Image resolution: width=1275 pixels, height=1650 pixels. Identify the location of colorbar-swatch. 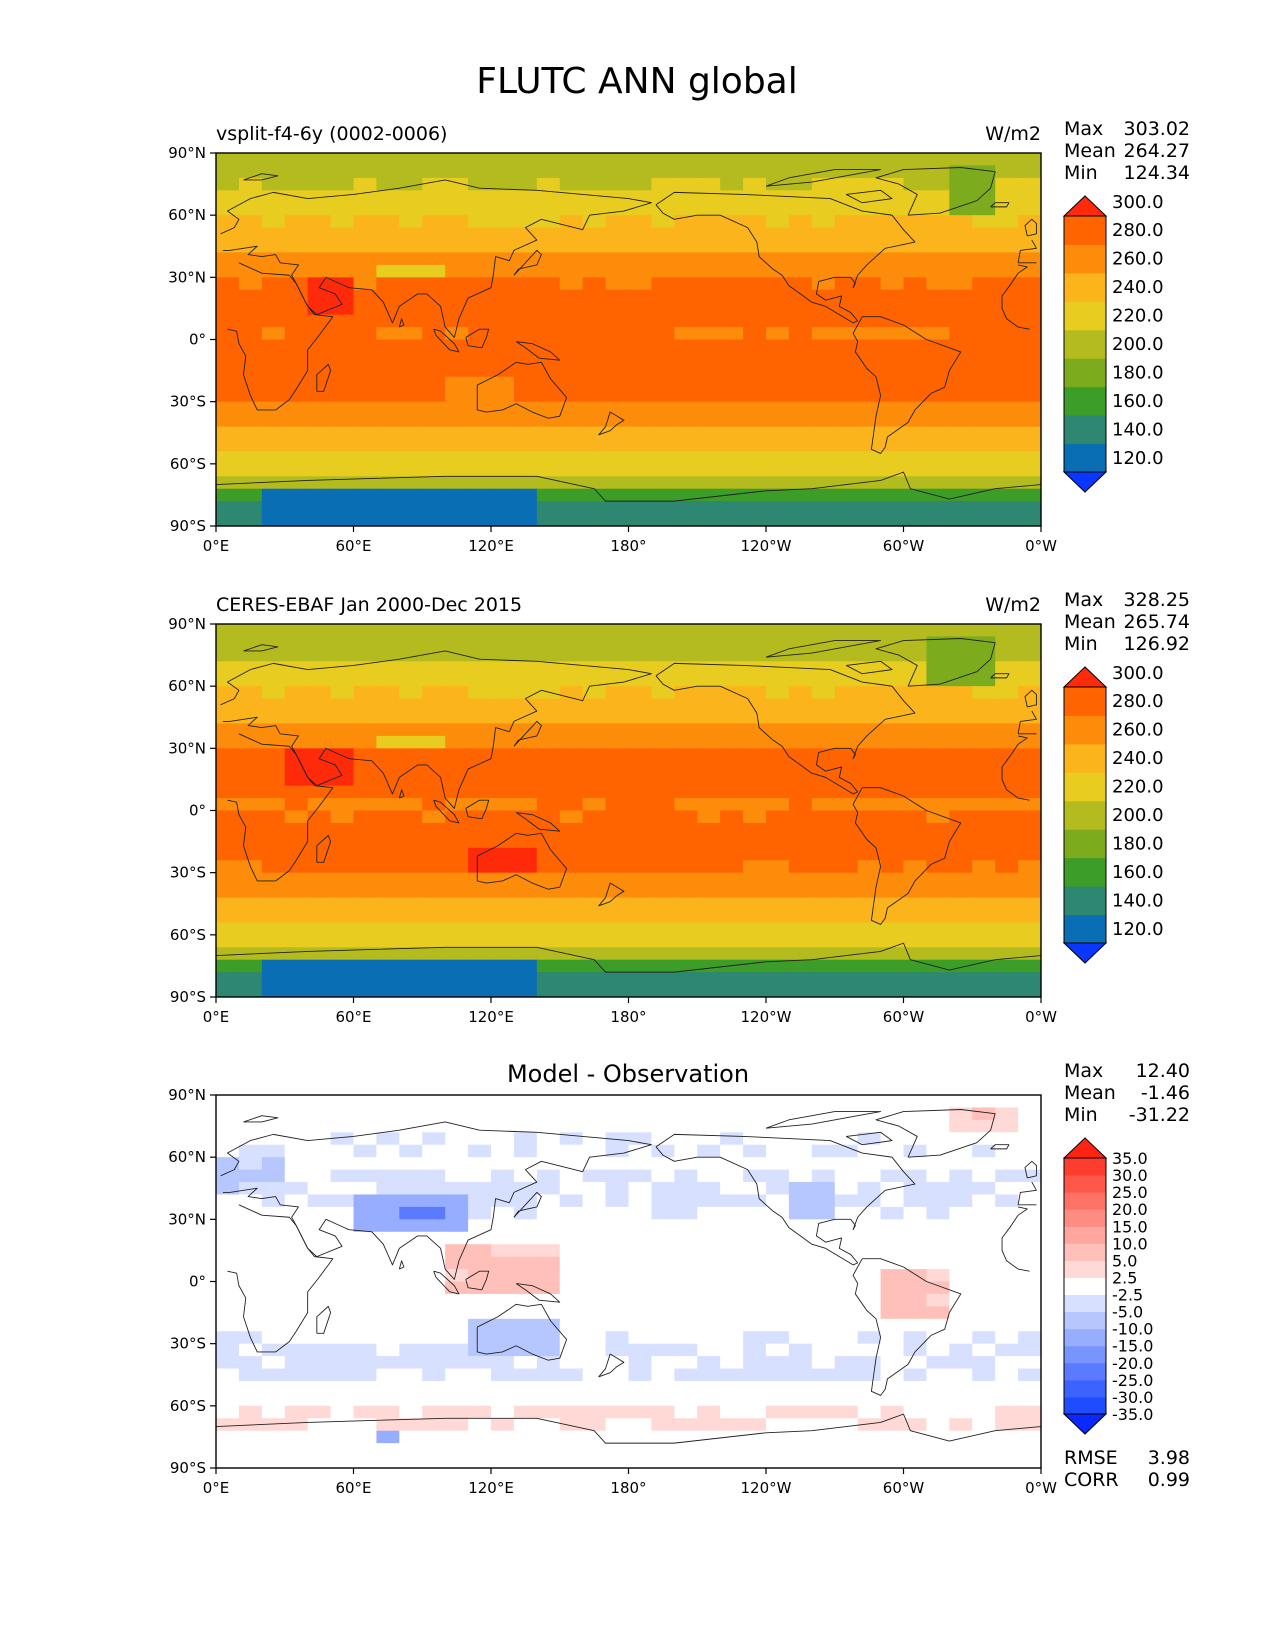
(1085, 1184).